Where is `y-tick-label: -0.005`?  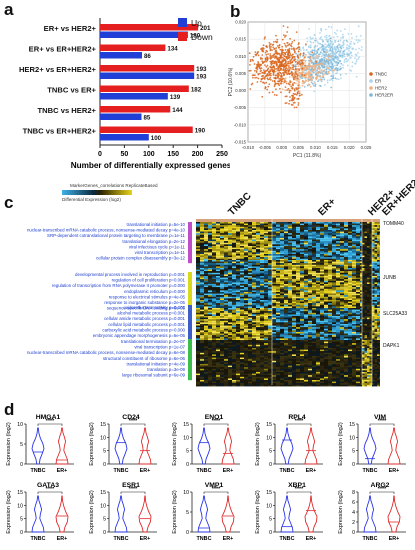 y-tick-label: -0.005 is located at coordinates (240, 107).